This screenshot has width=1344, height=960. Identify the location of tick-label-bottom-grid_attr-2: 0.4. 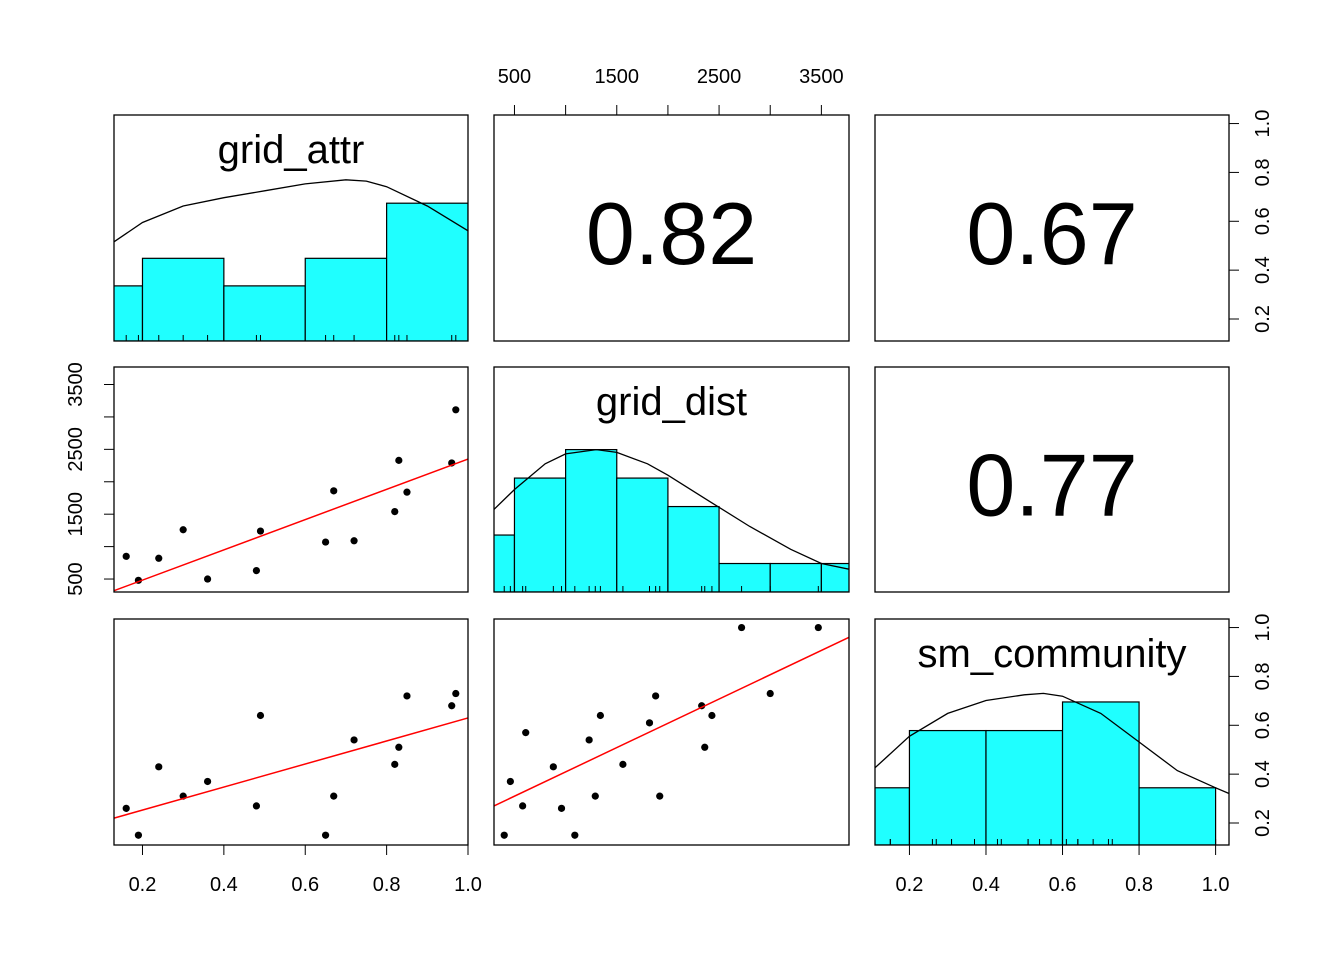
(224, 885).